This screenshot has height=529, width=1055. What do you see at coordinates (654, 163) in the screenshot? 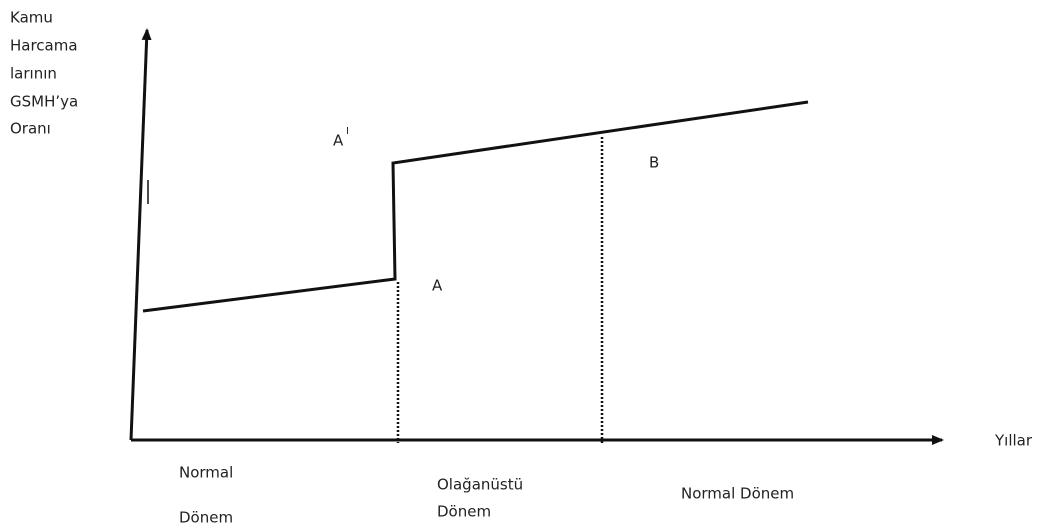
I see `point-label: B` at bounding box center [654, 163].